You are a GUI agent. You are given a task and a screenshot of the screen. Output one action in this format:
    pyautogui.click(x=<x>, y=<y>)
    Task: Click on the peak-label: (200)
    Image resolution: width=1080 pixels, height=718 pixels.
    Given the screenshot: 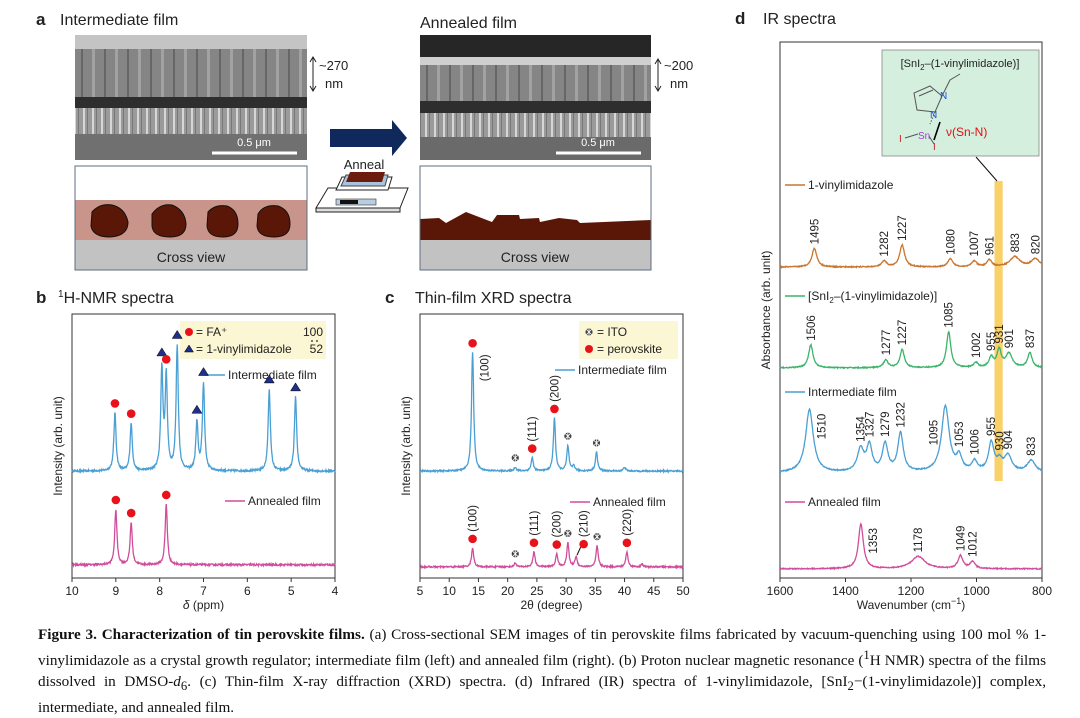 What is the action you would take?
    pyautogui.click(x=555, y=388)
    